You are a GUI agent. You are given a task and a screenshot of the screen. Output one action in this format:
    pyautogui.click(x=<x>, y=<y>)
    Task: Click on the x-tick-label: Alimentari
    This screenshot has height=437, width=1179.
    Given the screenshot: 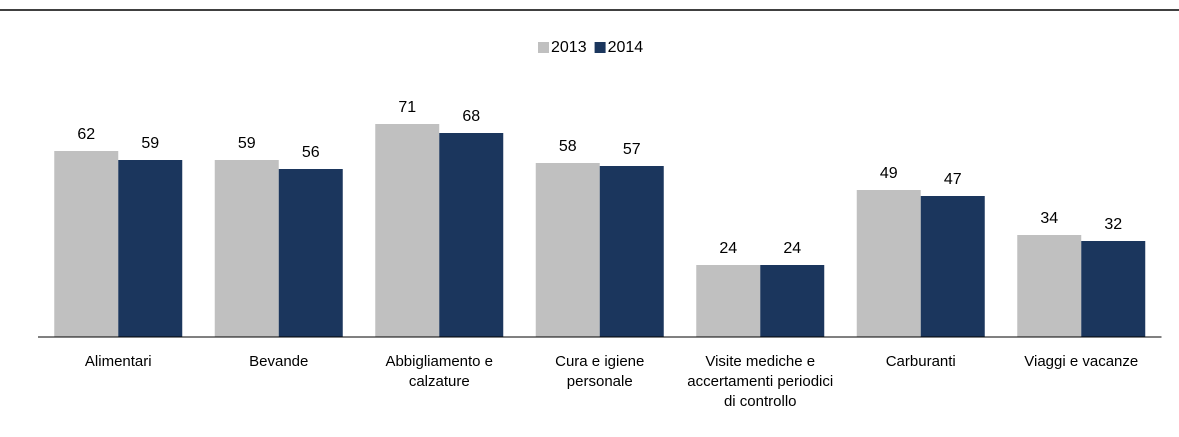 What is the action you would take?
    pyautogui.click(x=118, y=361)
    